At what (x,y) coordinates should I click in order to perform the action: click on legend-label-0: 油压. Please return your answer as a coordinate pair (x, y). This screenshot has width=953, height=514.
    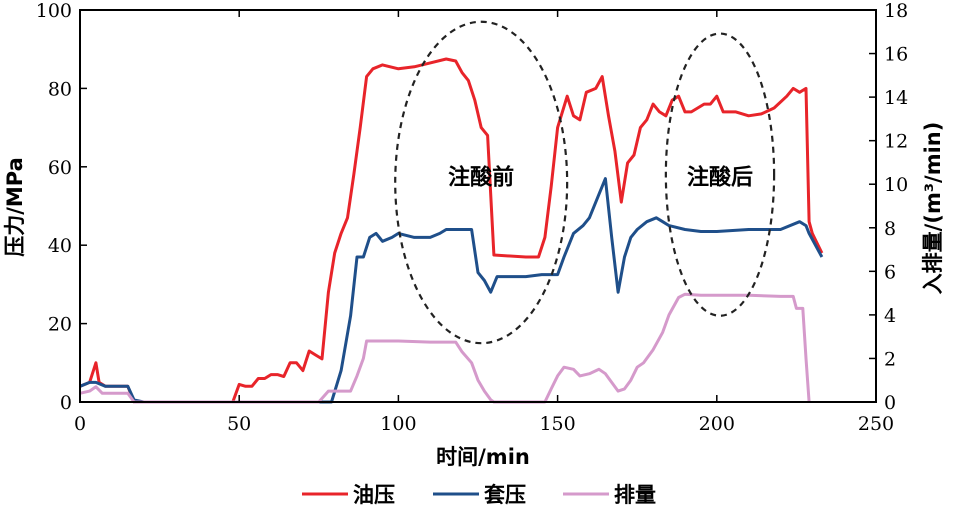
    Looking at the image, I should click on (374, 495).